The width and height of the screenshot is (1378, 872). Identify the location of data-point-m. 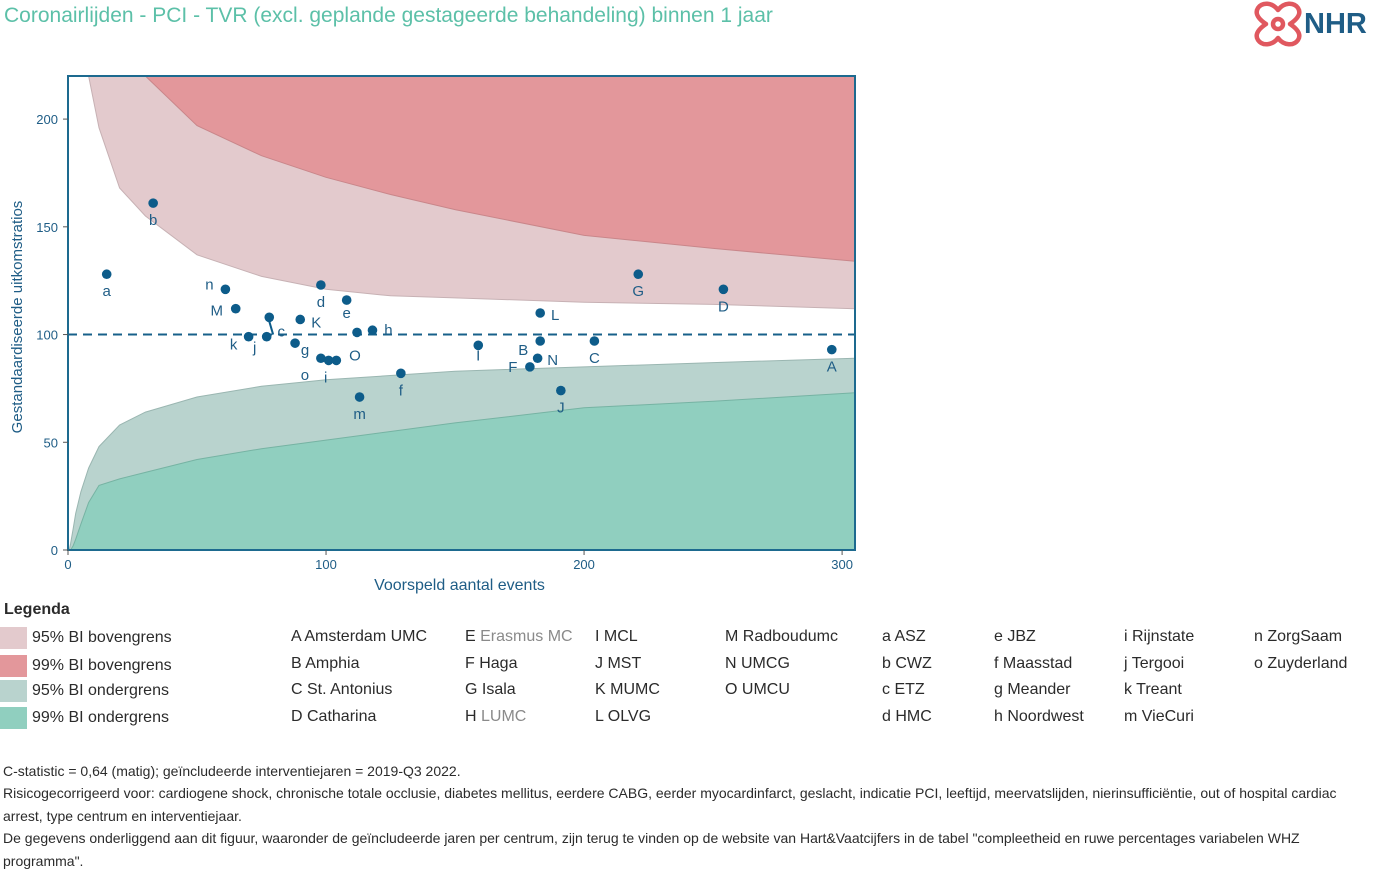
(359, 397).